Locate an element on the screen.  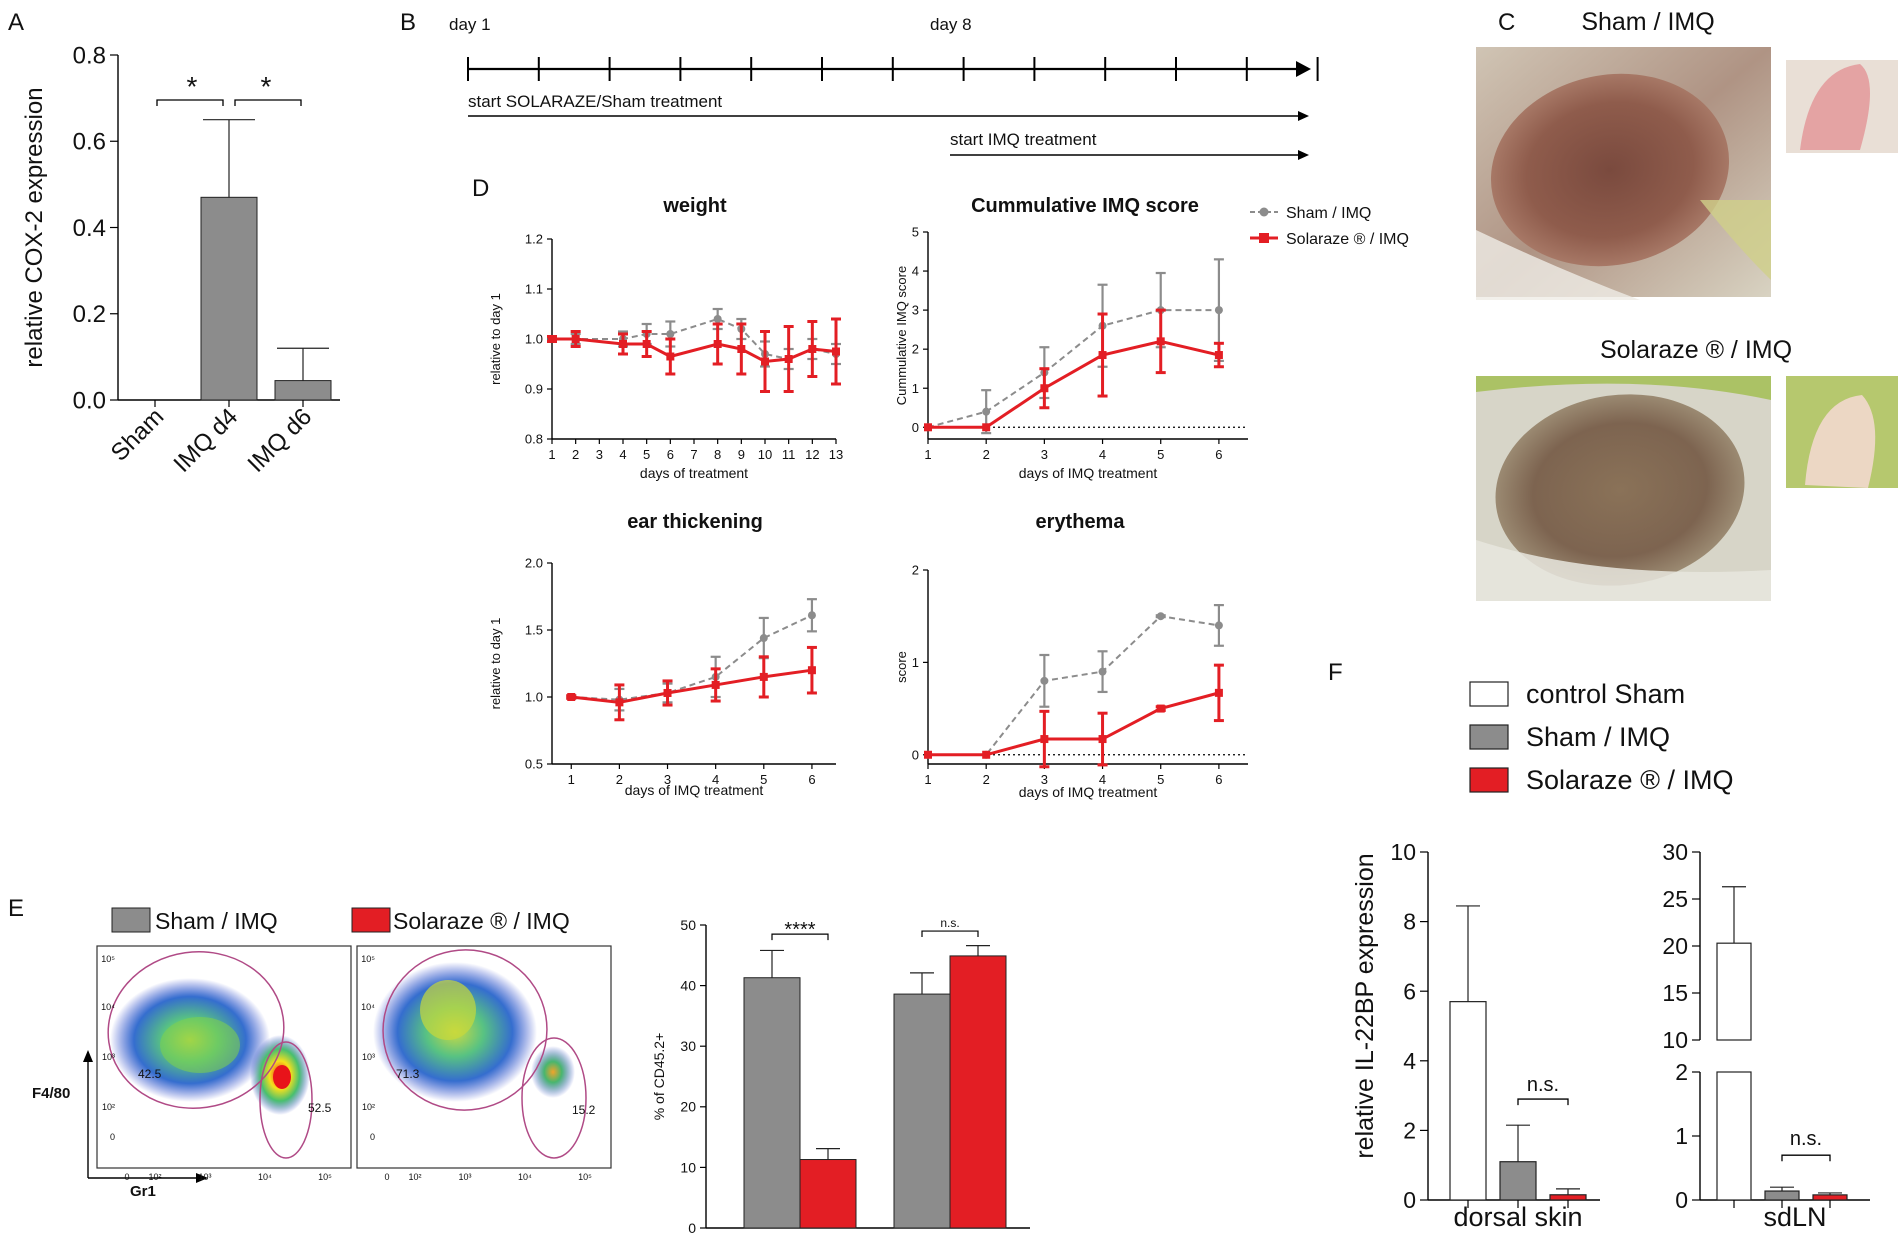
chart-title: erythema is located at coordinates (1081, 522).